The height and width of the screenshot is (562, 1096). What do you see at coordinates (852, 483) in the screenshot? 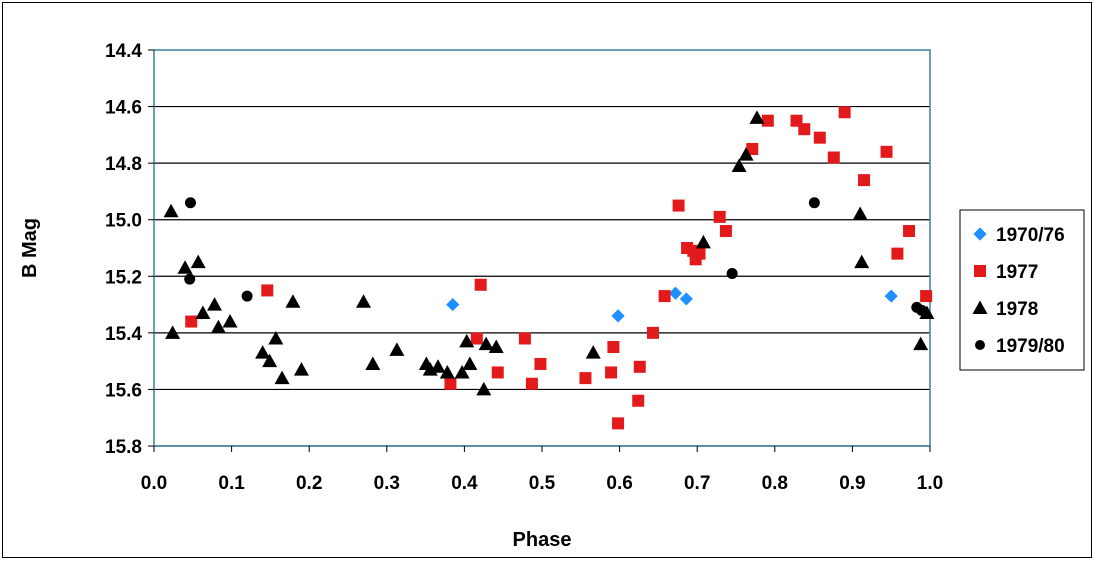
I see `x-tick-label: 0.9` at bounding box center [852, 483].